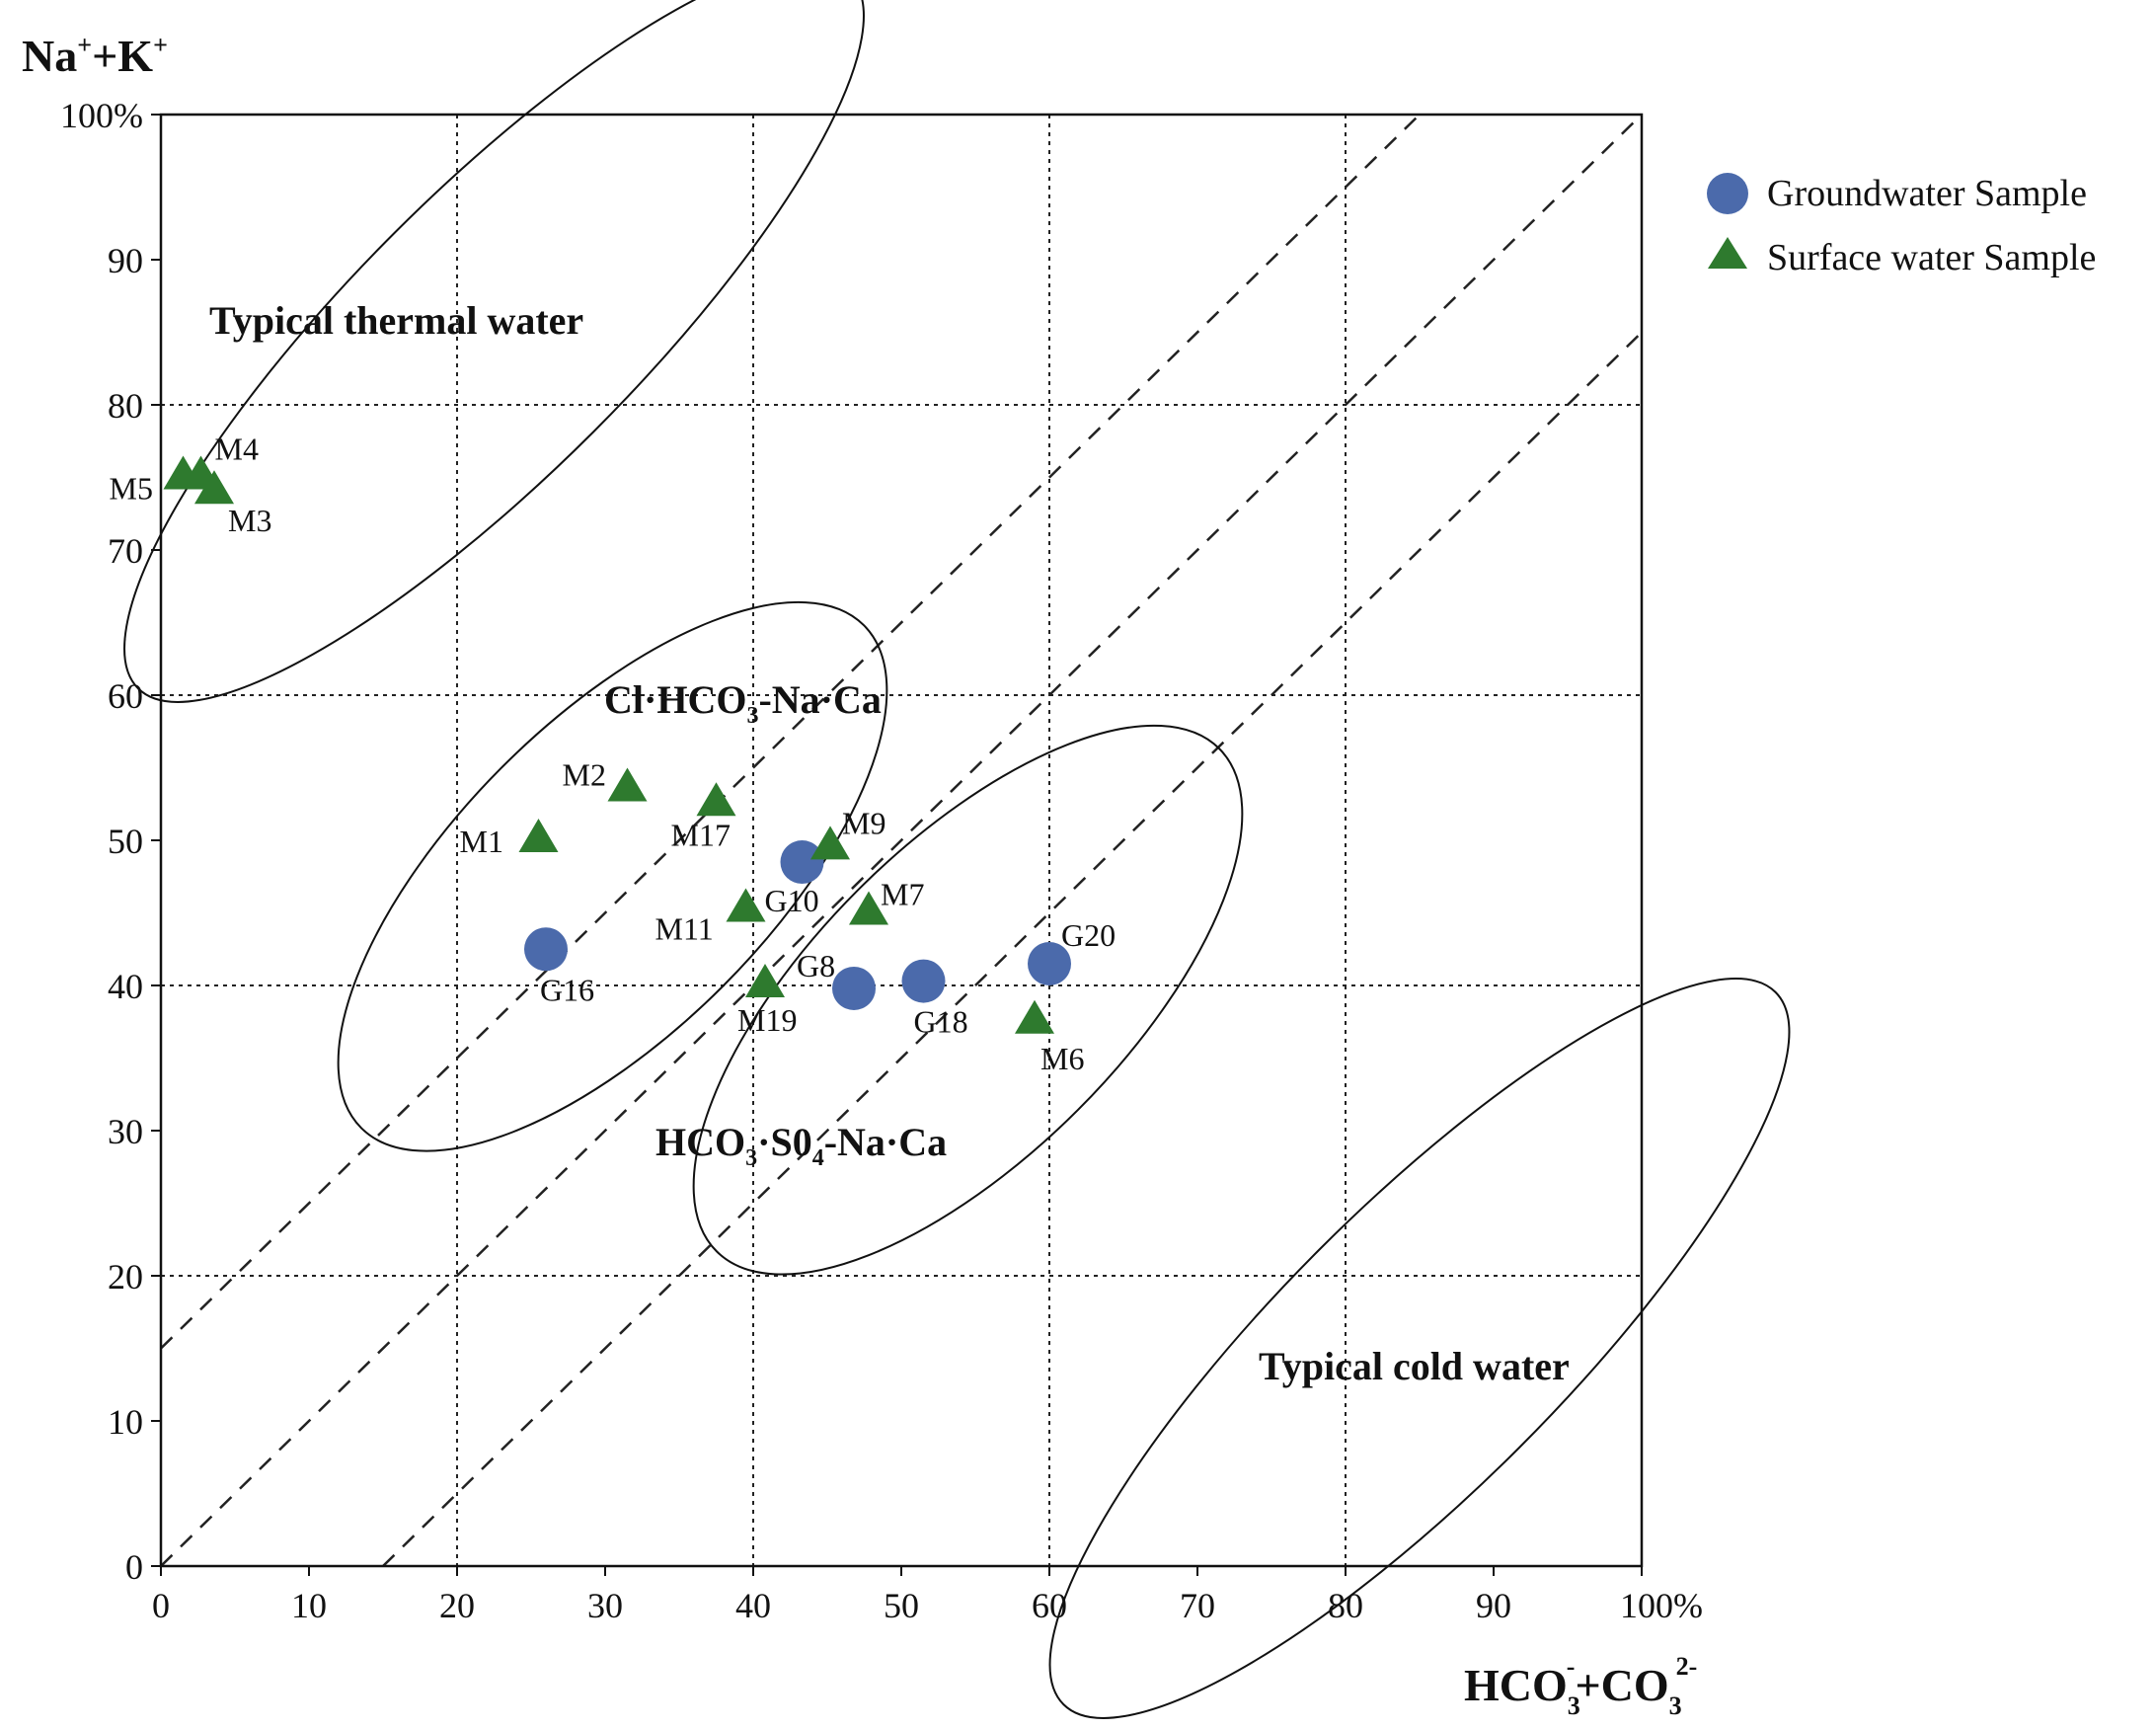 The width and height of the screenshot is (2156, 1730). I want to click on region-label-hco3-so4: HCO3·S04-Na·Ca, so click(801, 1145).